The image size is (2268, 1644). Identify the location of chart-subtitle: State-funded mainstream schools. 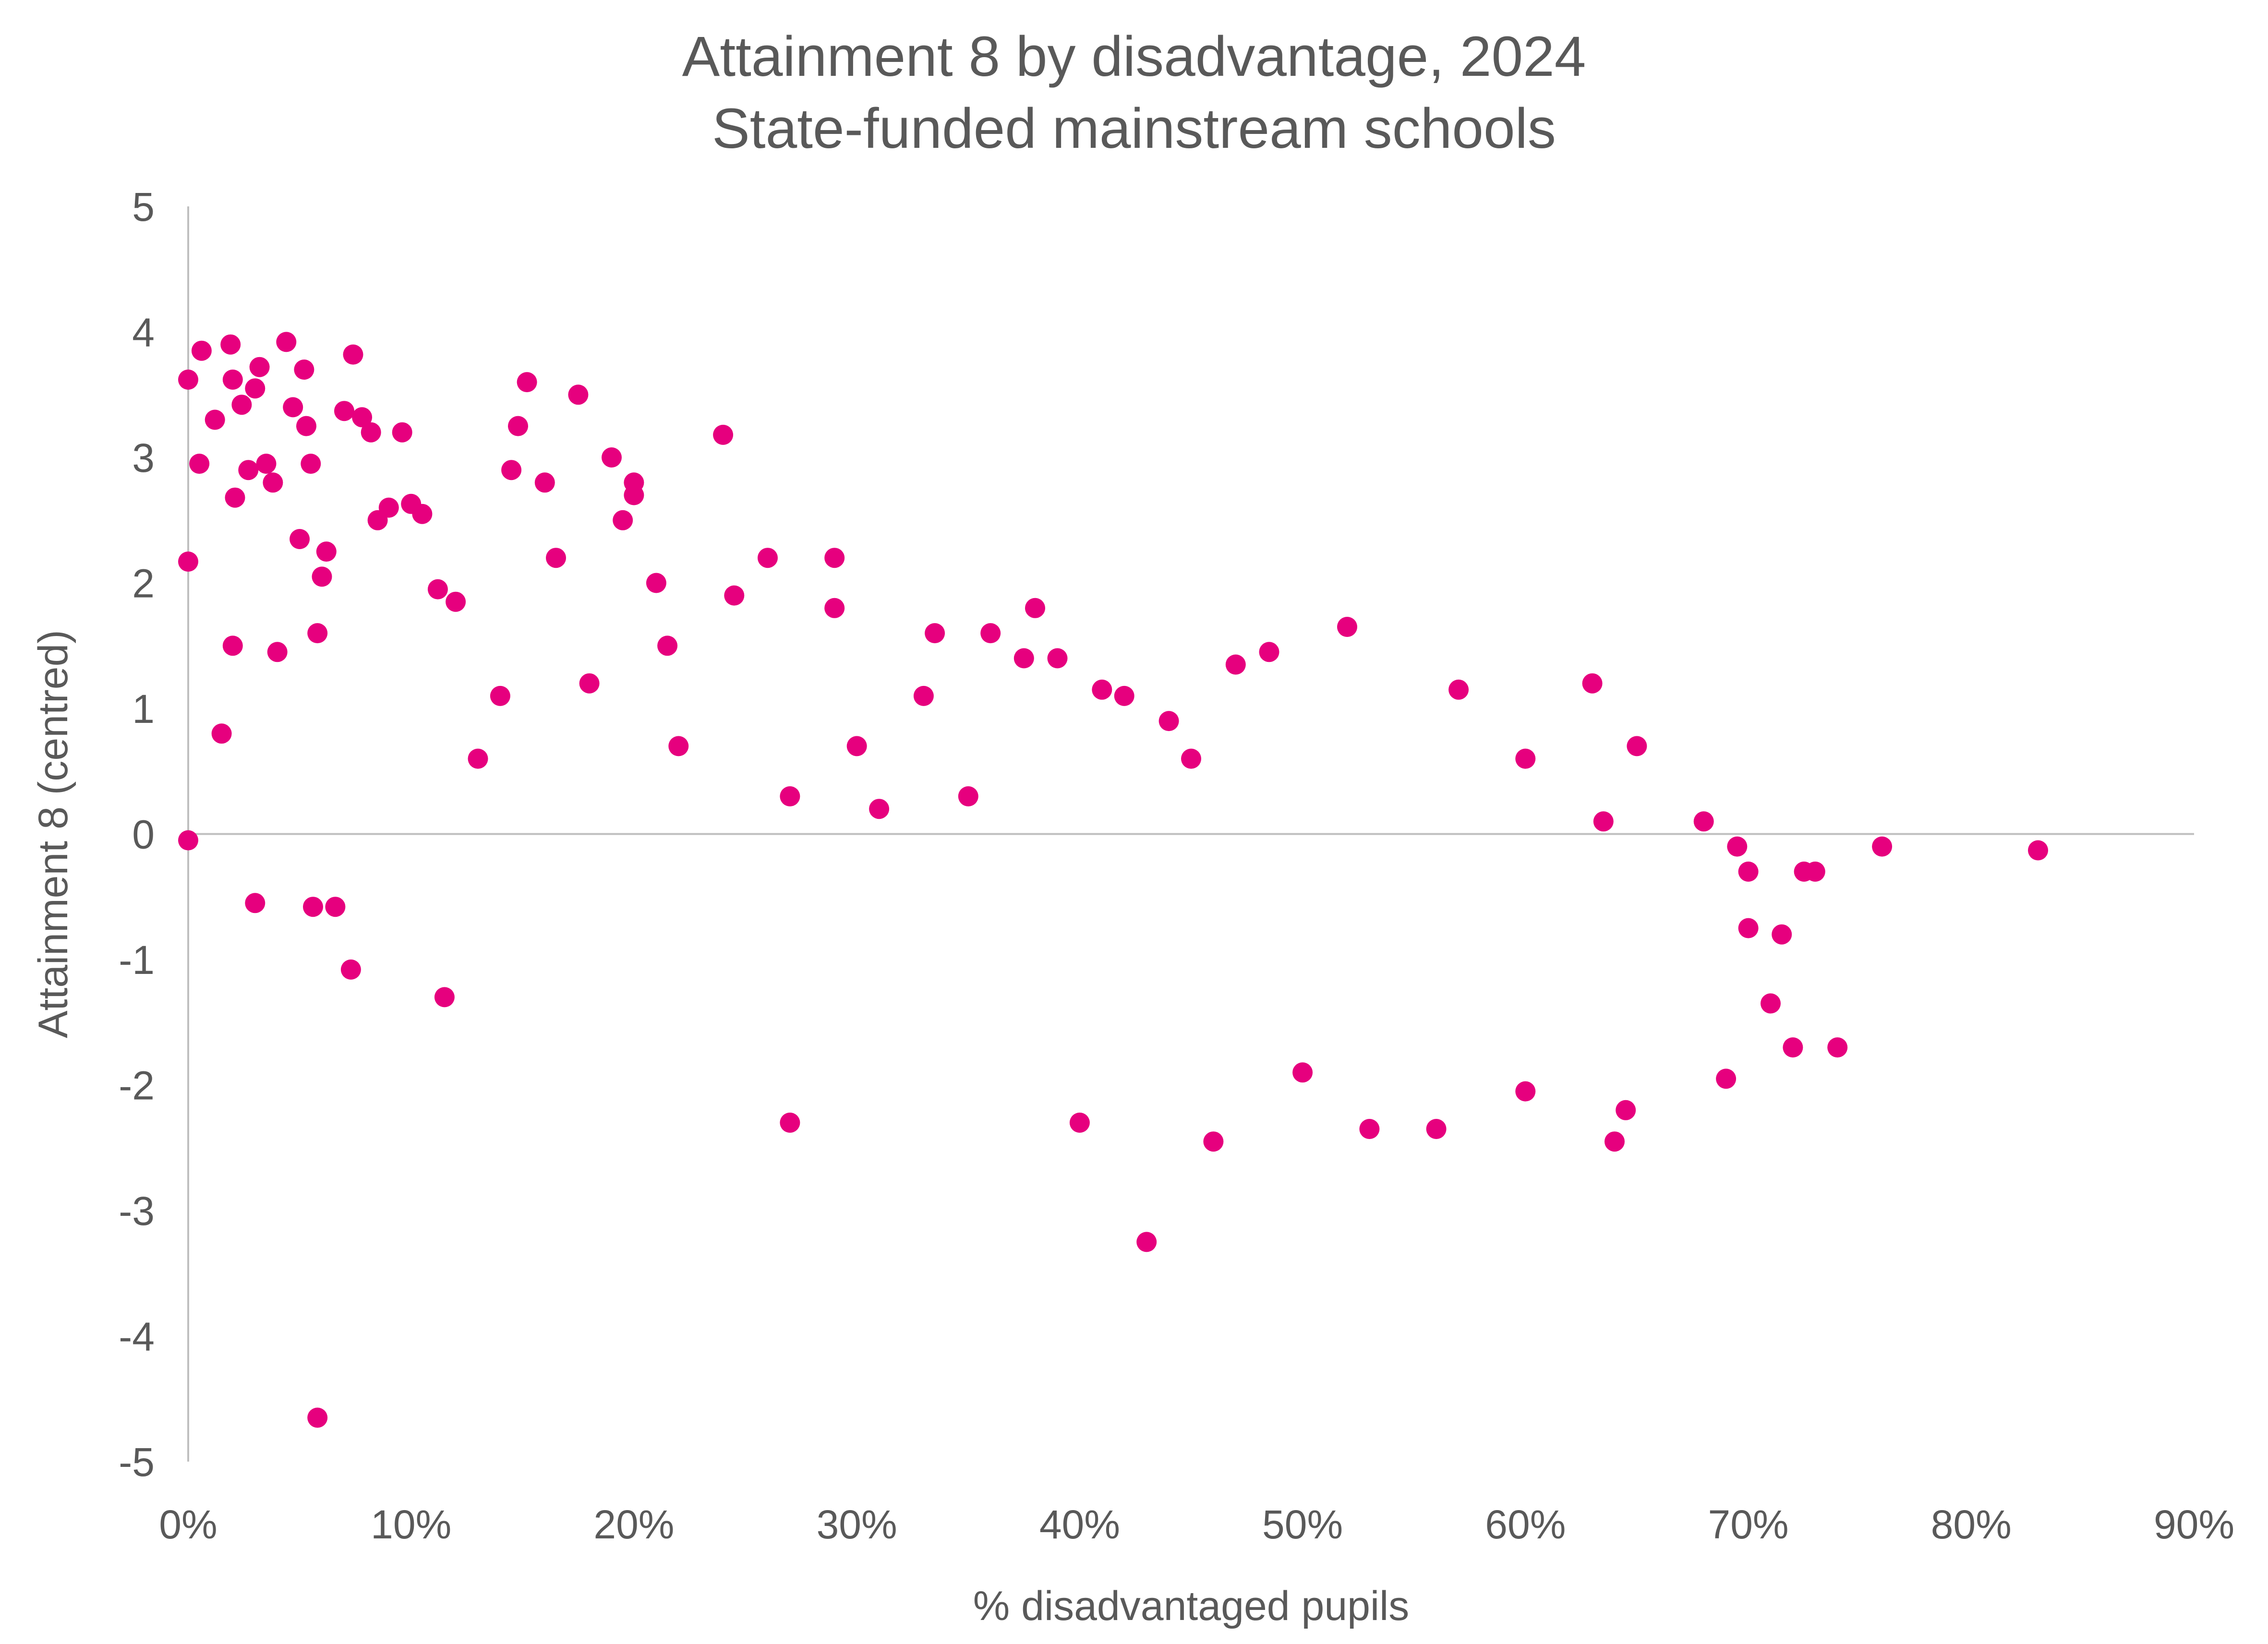
(1134, 128).